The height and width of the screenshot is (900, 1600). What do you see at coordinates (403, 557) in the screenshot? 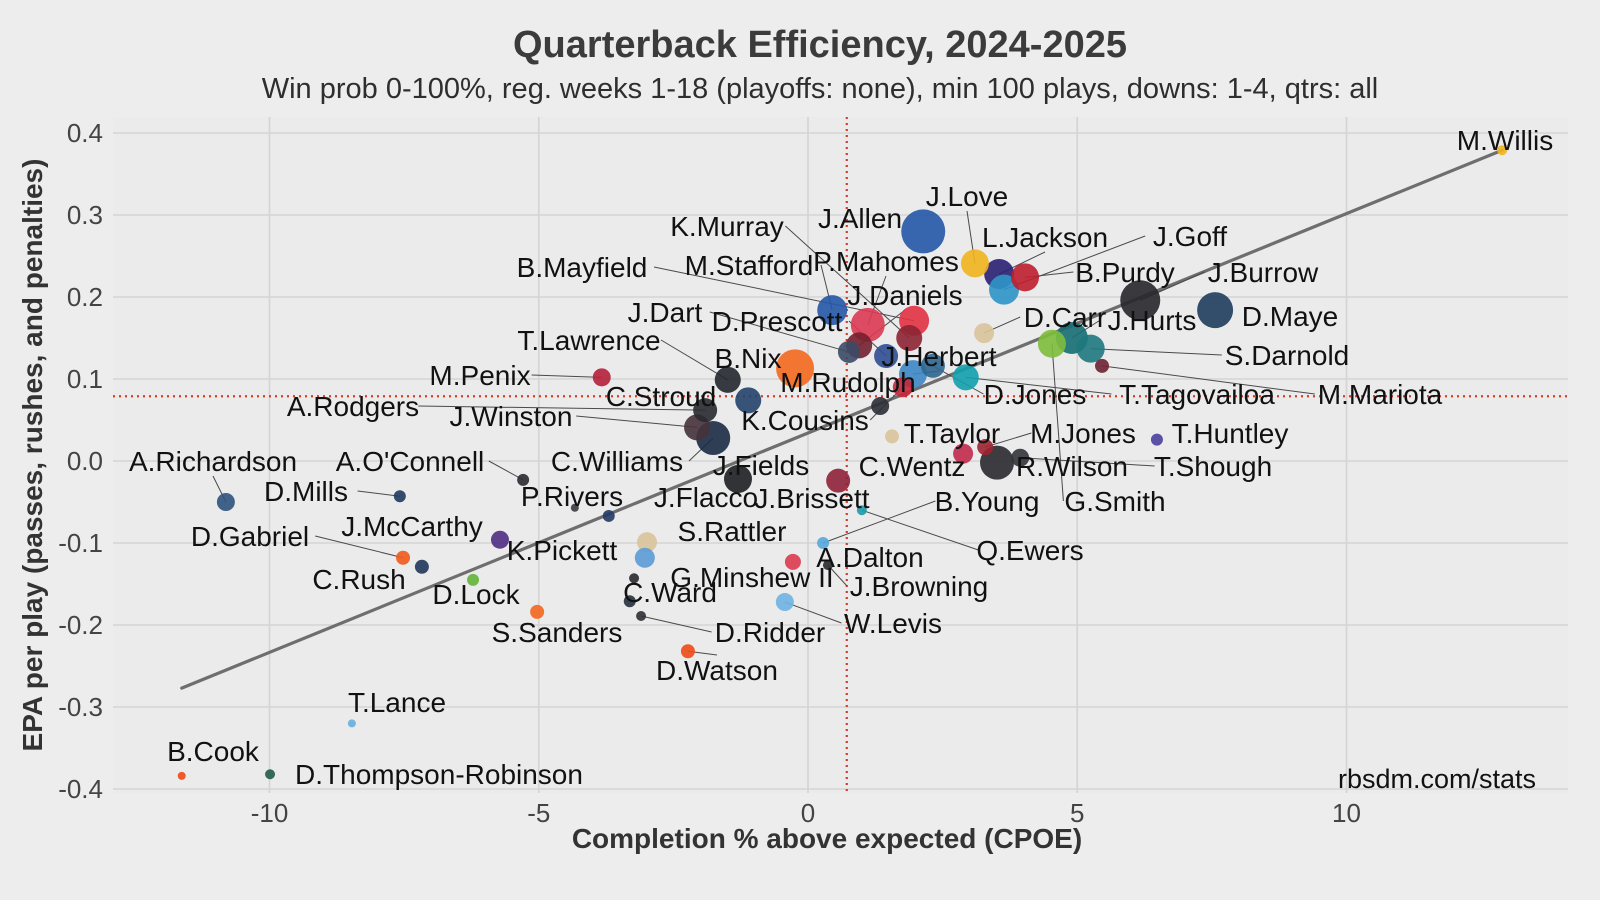
I see `qb-point-D.Gabriel` at bounding box center [403, 557].